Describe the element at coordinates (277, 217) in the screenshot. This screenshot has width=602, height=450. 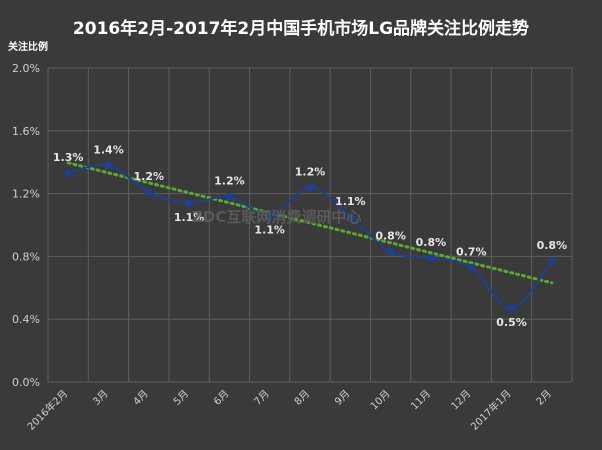
I see `watermark: ZDC互联网消费调研中心` at that location.